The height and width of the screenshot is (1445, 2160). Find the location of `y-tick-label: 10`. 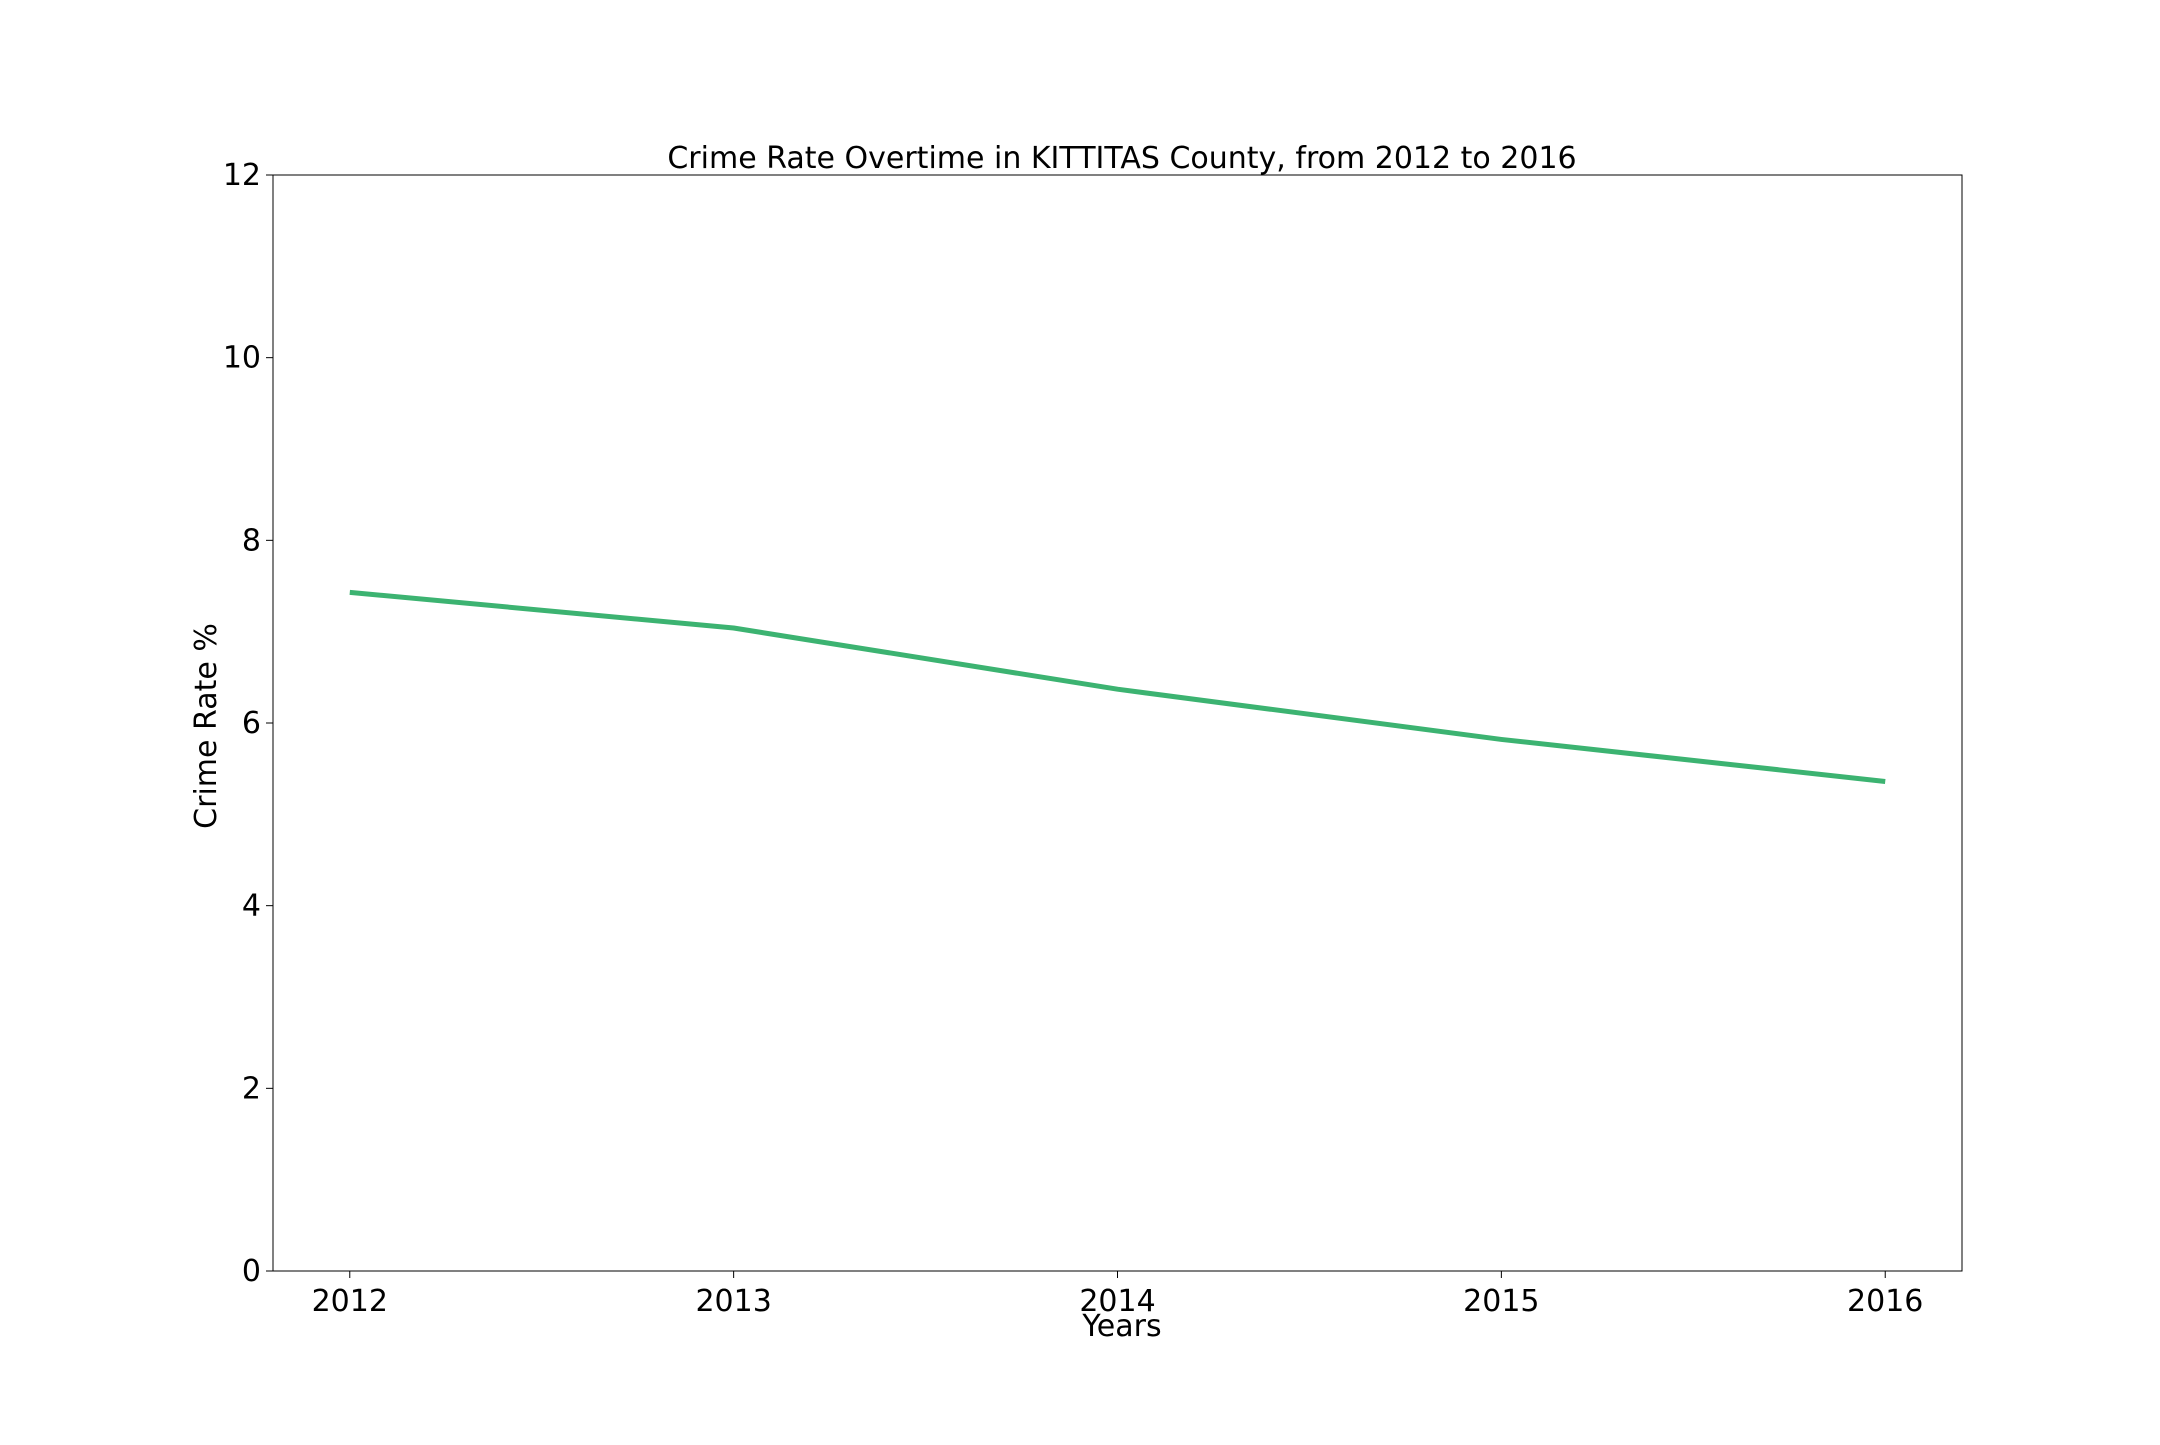

y-tick-label: 10 is located at coordinates (242, 358).